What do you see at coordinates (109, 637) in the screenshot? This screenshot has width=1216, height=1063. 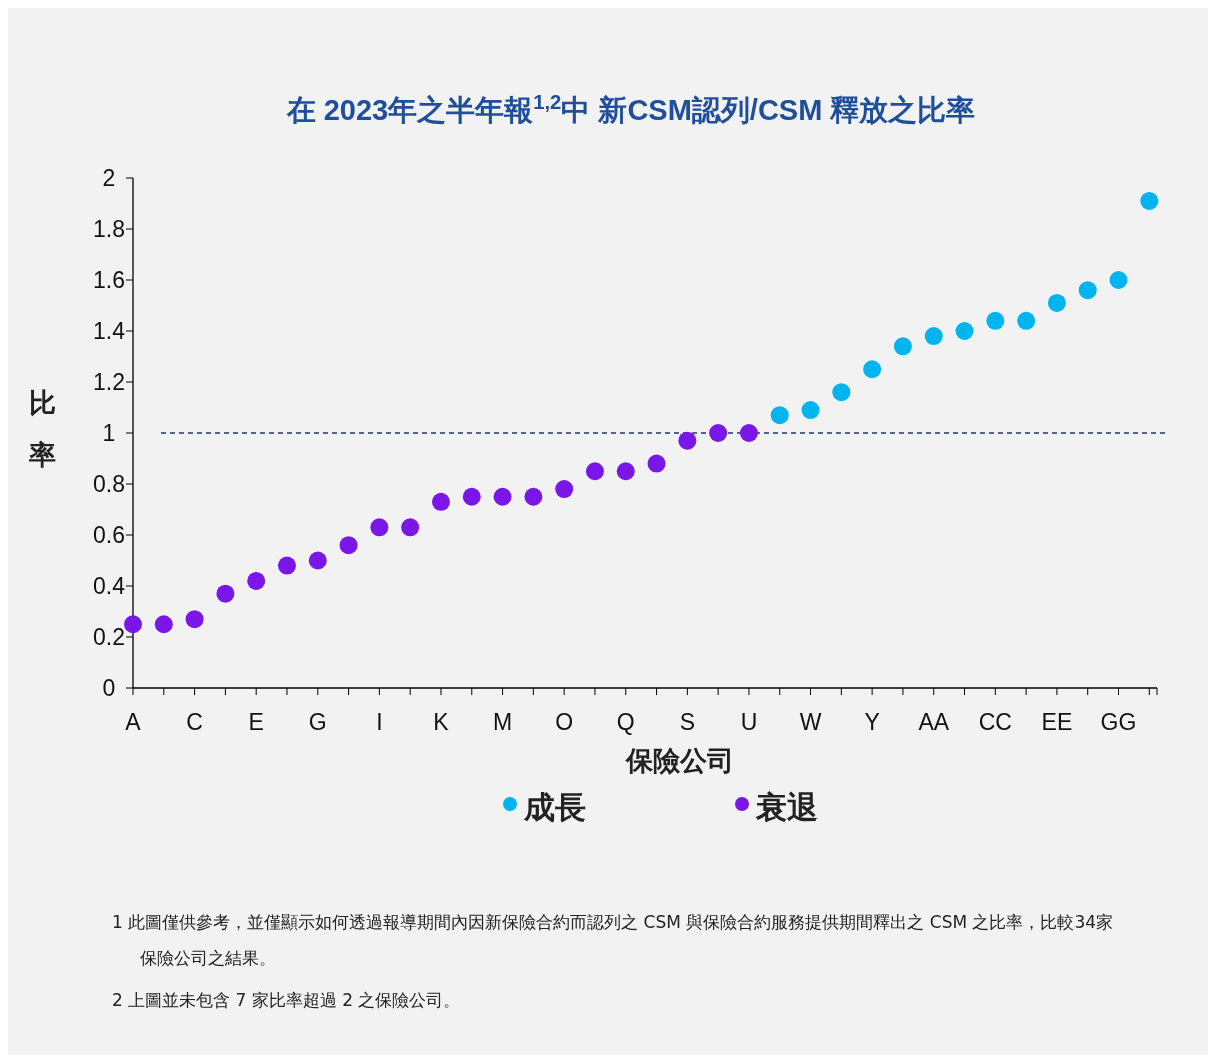 I see `y-tick-label: 0.2` at bounding box center [109, 637].